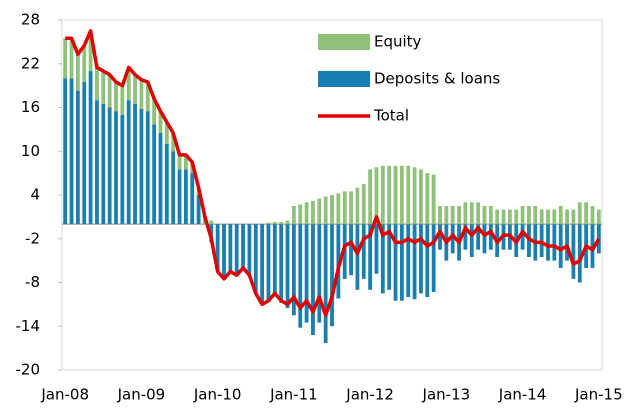 The height and width of the screenshot is (412, 628). Describe the element at coordinates (522, 395) in the screenshot. I see `x-tick-label: Jan-14` at that location.